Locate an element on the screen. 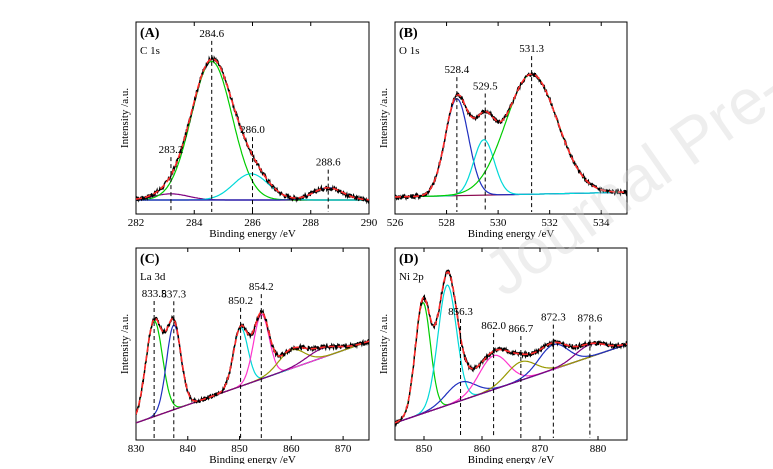 Image resolution: width=773 pixels, height=469 pixels. x-axis-label-b: Binding energy /eV is located at coordinates (511, 234).